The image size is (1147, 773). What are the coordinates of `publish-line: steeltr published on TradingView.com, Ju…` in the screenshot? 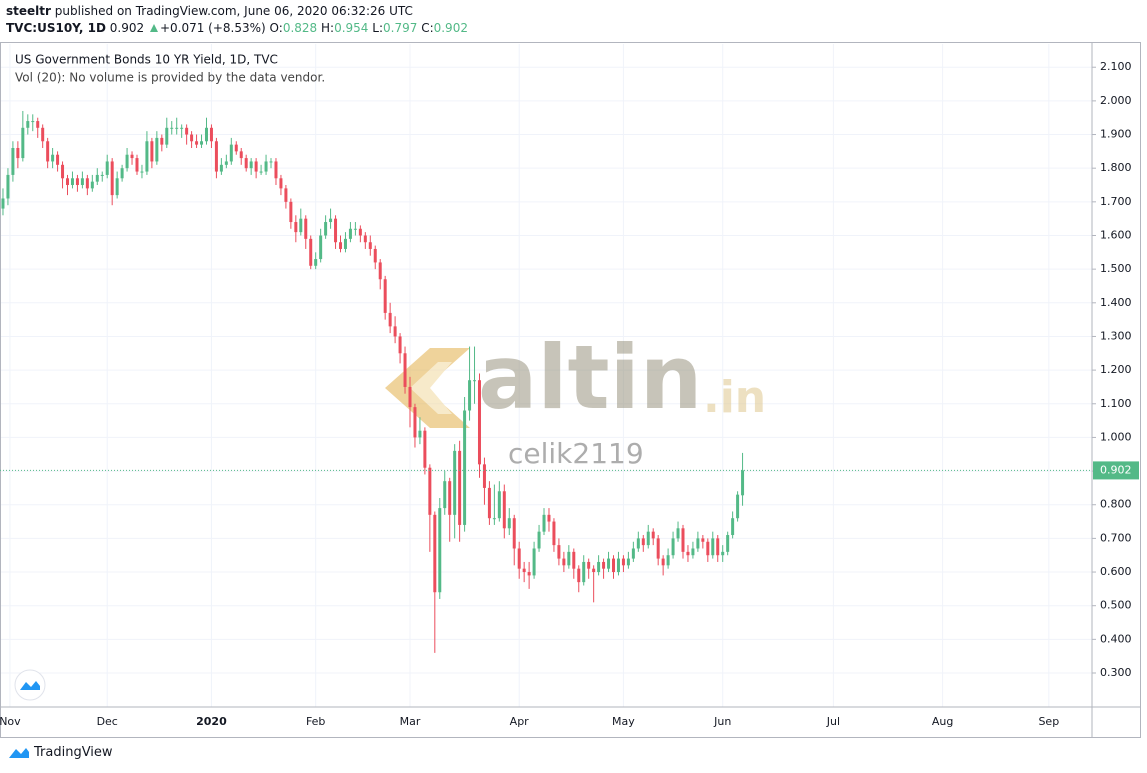 It's located at (237, 11).